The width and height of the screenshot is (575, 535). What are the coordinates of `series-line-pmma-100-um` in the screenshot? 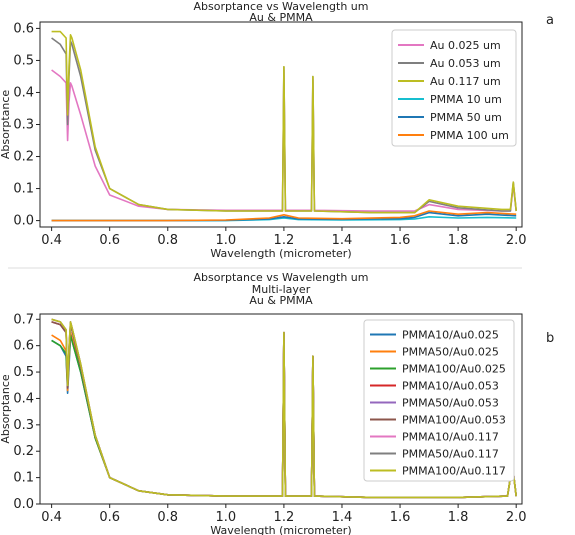 It's located at (284, 216).